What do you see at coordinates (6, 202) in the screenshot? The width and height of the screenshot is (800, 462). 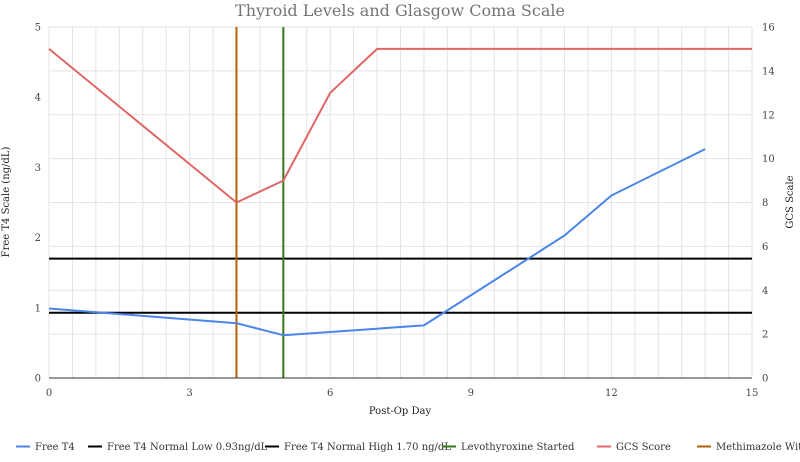 I see `y-axis-left-label: Free T4 Scale (ng/dL)` at bounding box center [6, 202].